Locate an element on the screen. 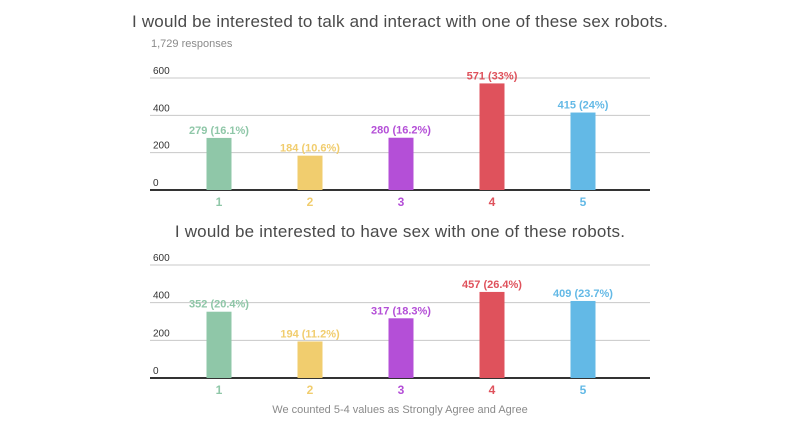  data-label: 194 (11.2%) is located at coordinates (310, 334).